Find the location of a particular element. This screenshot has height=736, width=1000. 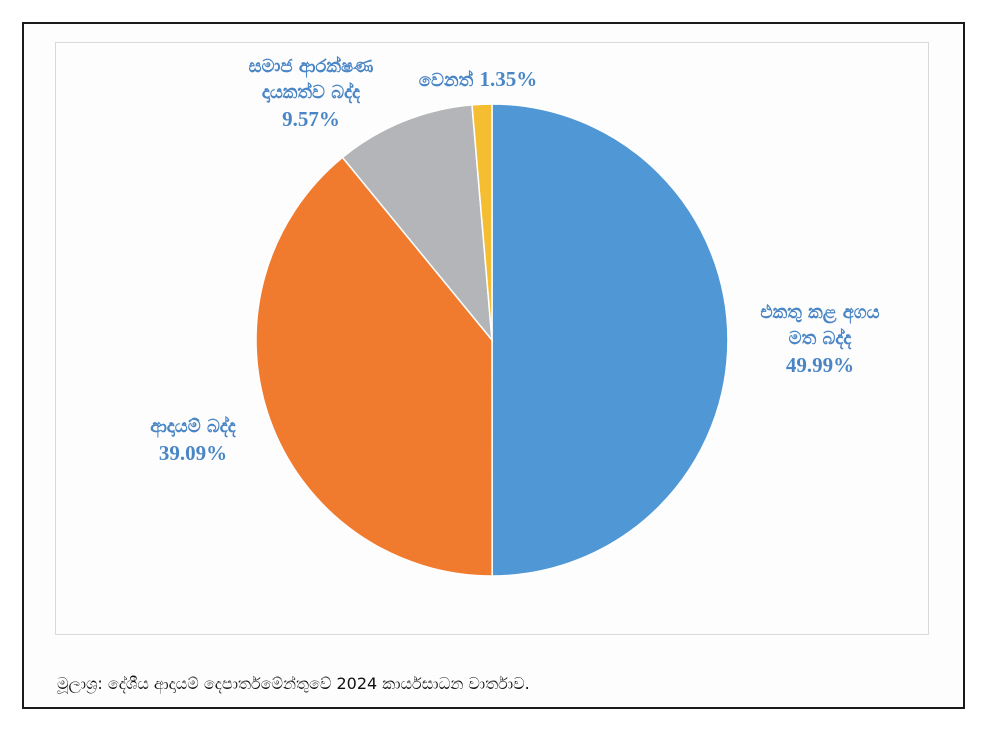

label-vat: එකතු කළ අගය මත බද්ද 49.99% is located at coordinates (820, 339).